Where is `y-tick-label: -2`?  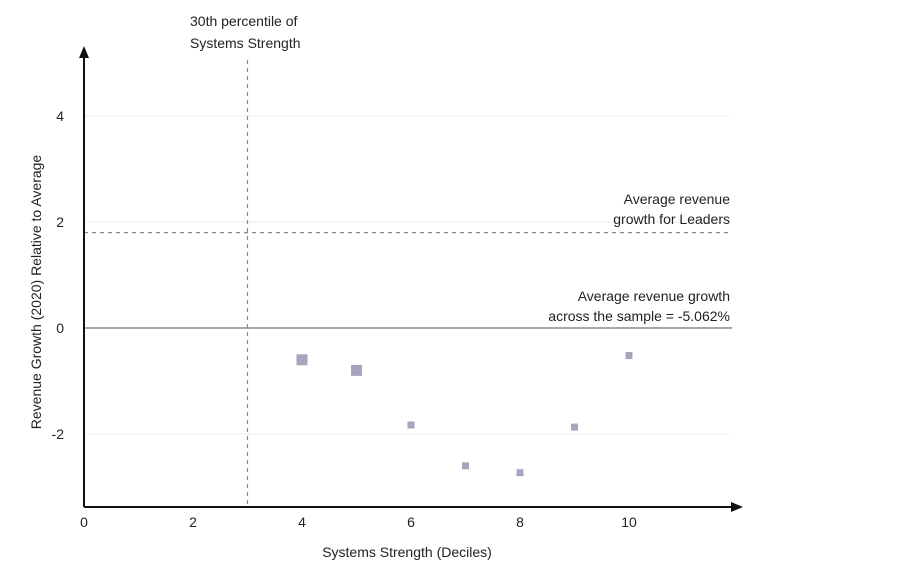 y-tick-label: -2 is located at coordinates (58, 434).